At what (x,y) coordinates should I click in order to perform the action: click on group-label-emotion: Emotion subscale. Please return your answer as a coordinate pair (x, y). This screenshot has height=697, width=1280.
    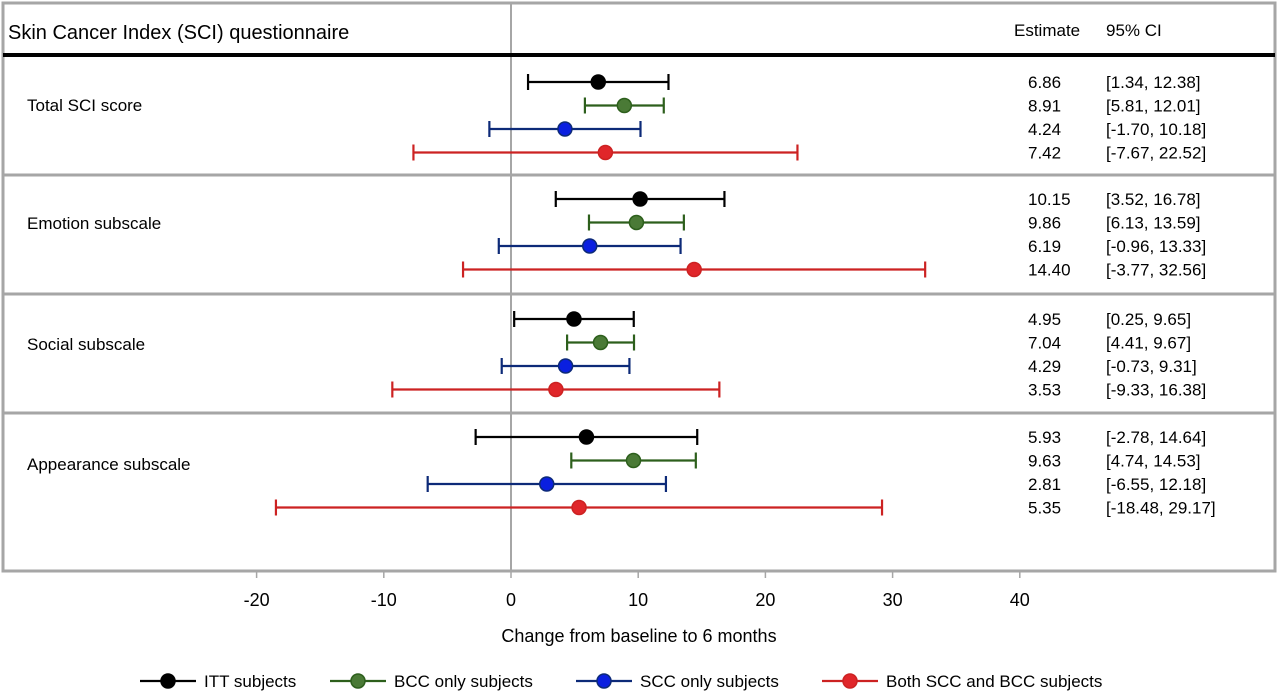
    Looking at the image, I should click on (94, 223).